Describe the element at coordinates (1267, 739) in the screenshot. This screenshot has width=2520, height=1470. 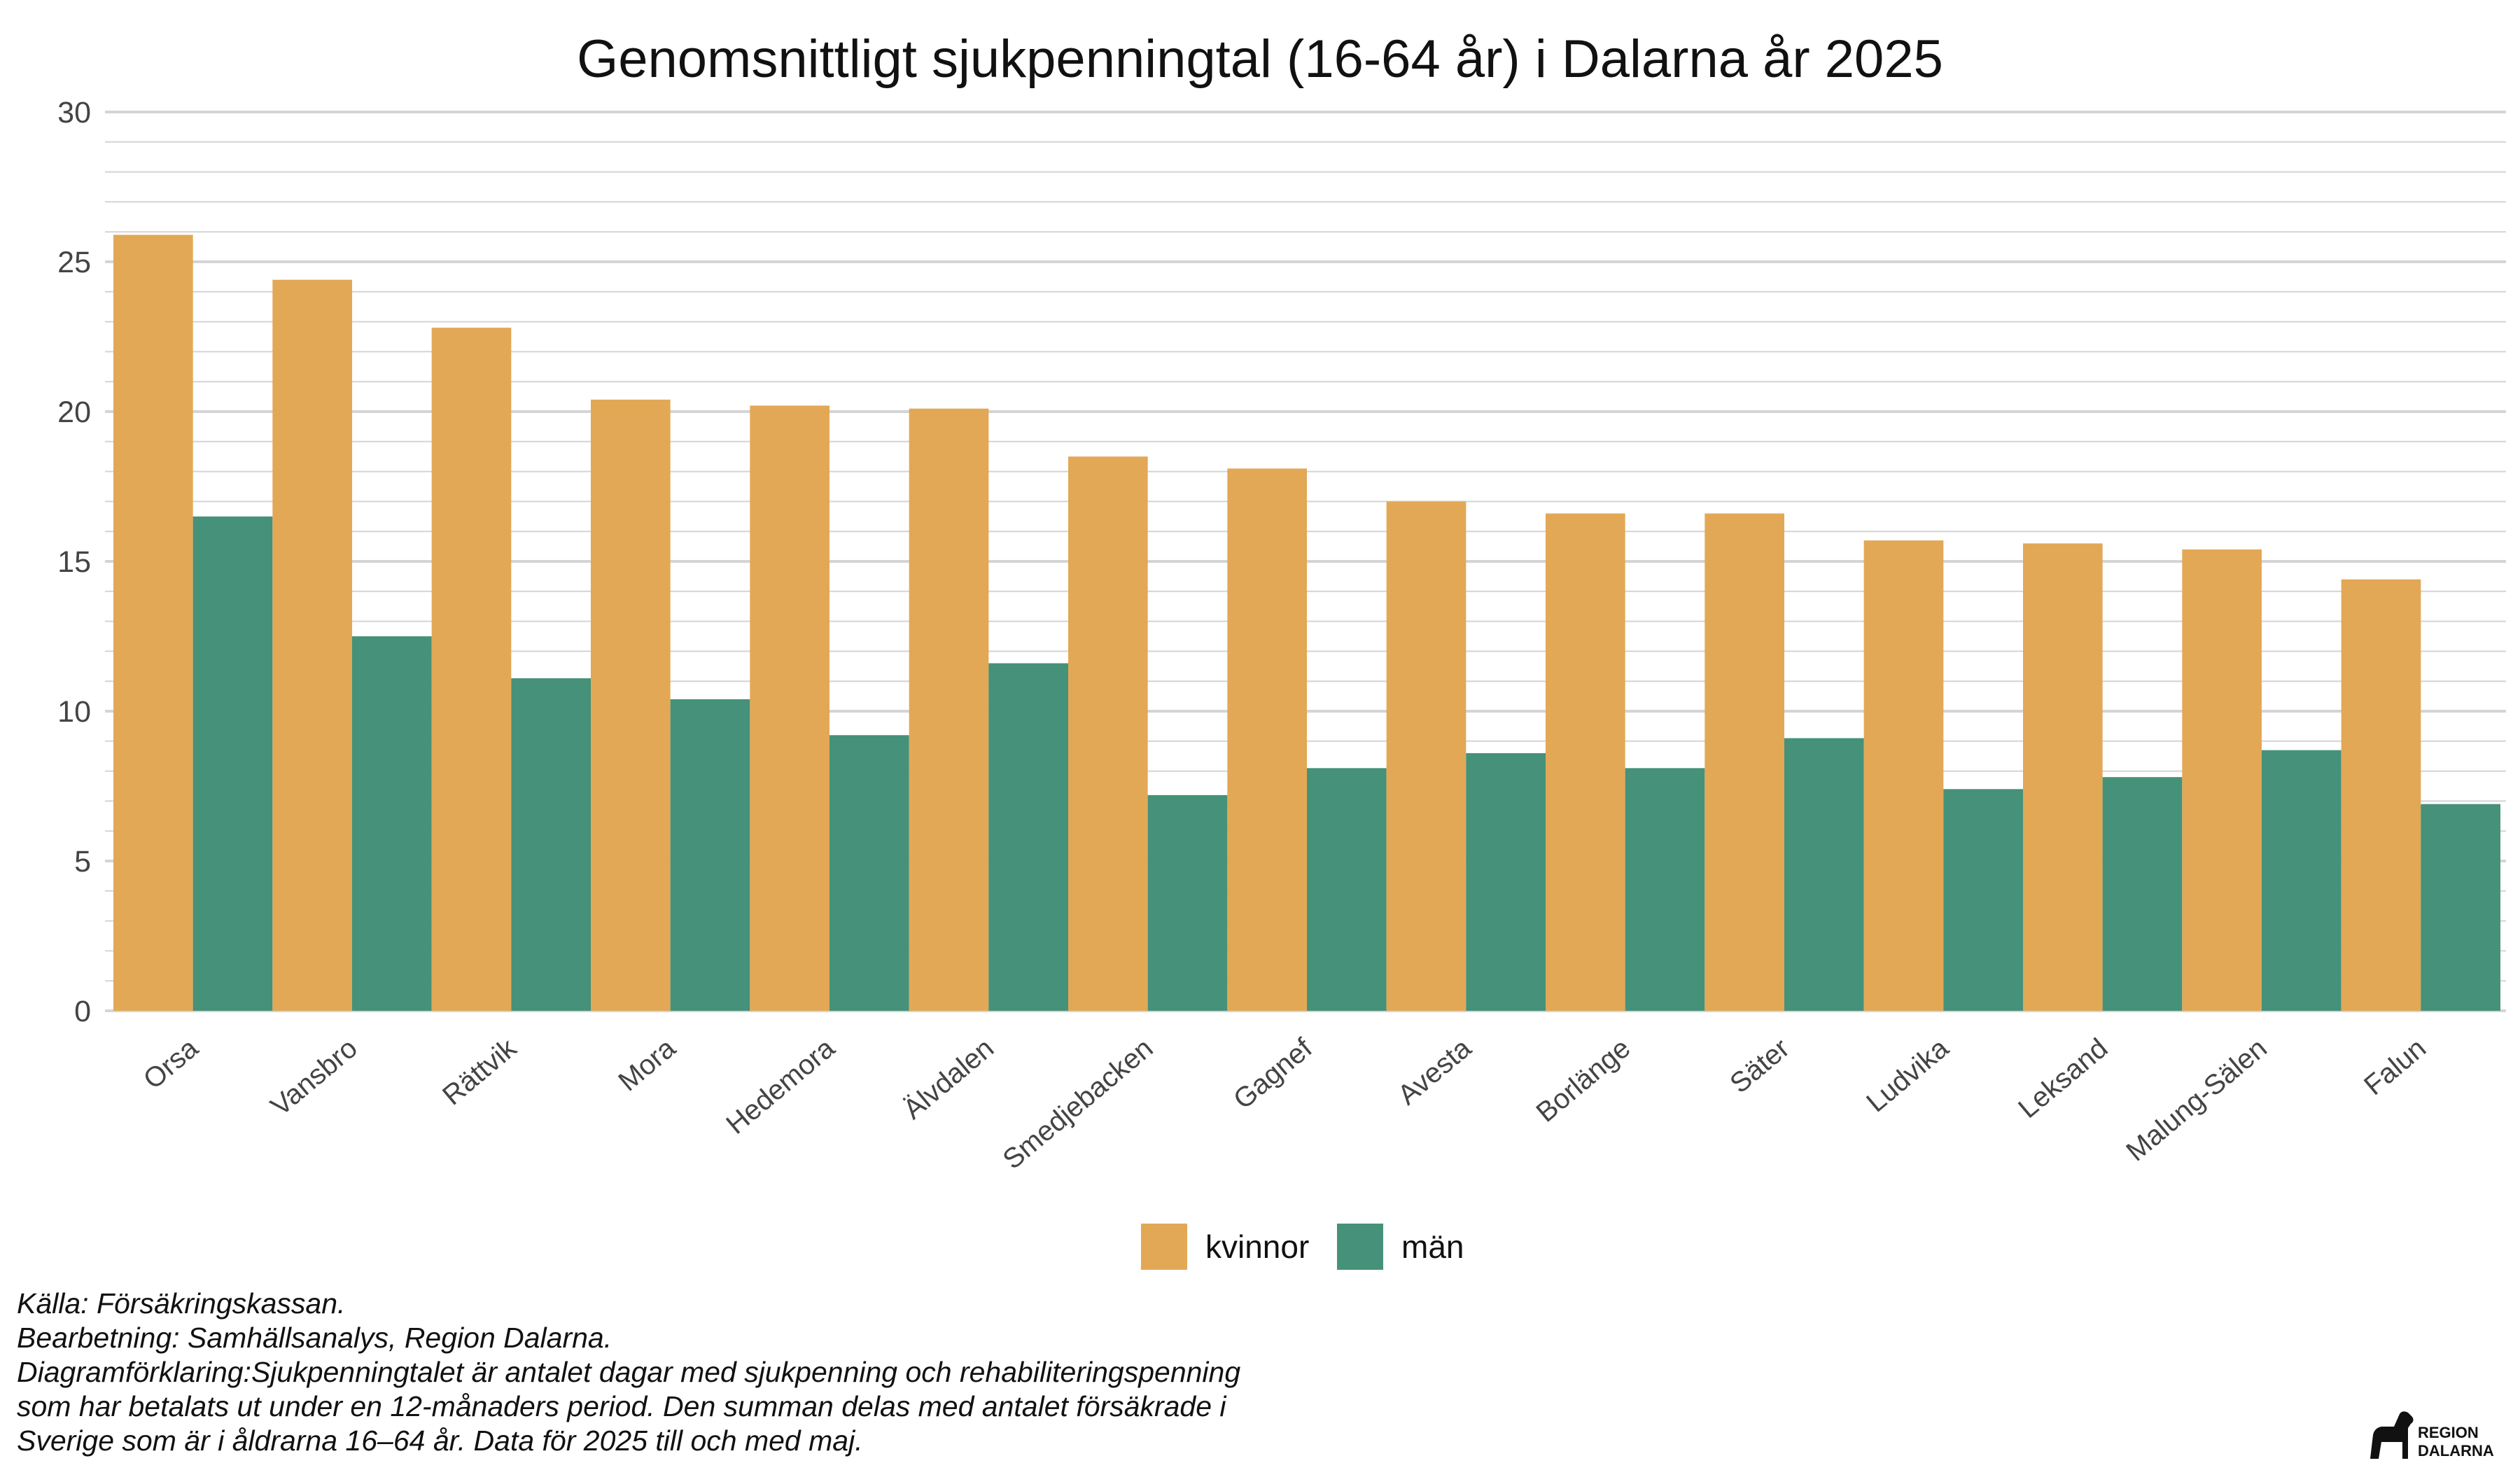
I see `bar-kvinnor-Gagnef` at that location.